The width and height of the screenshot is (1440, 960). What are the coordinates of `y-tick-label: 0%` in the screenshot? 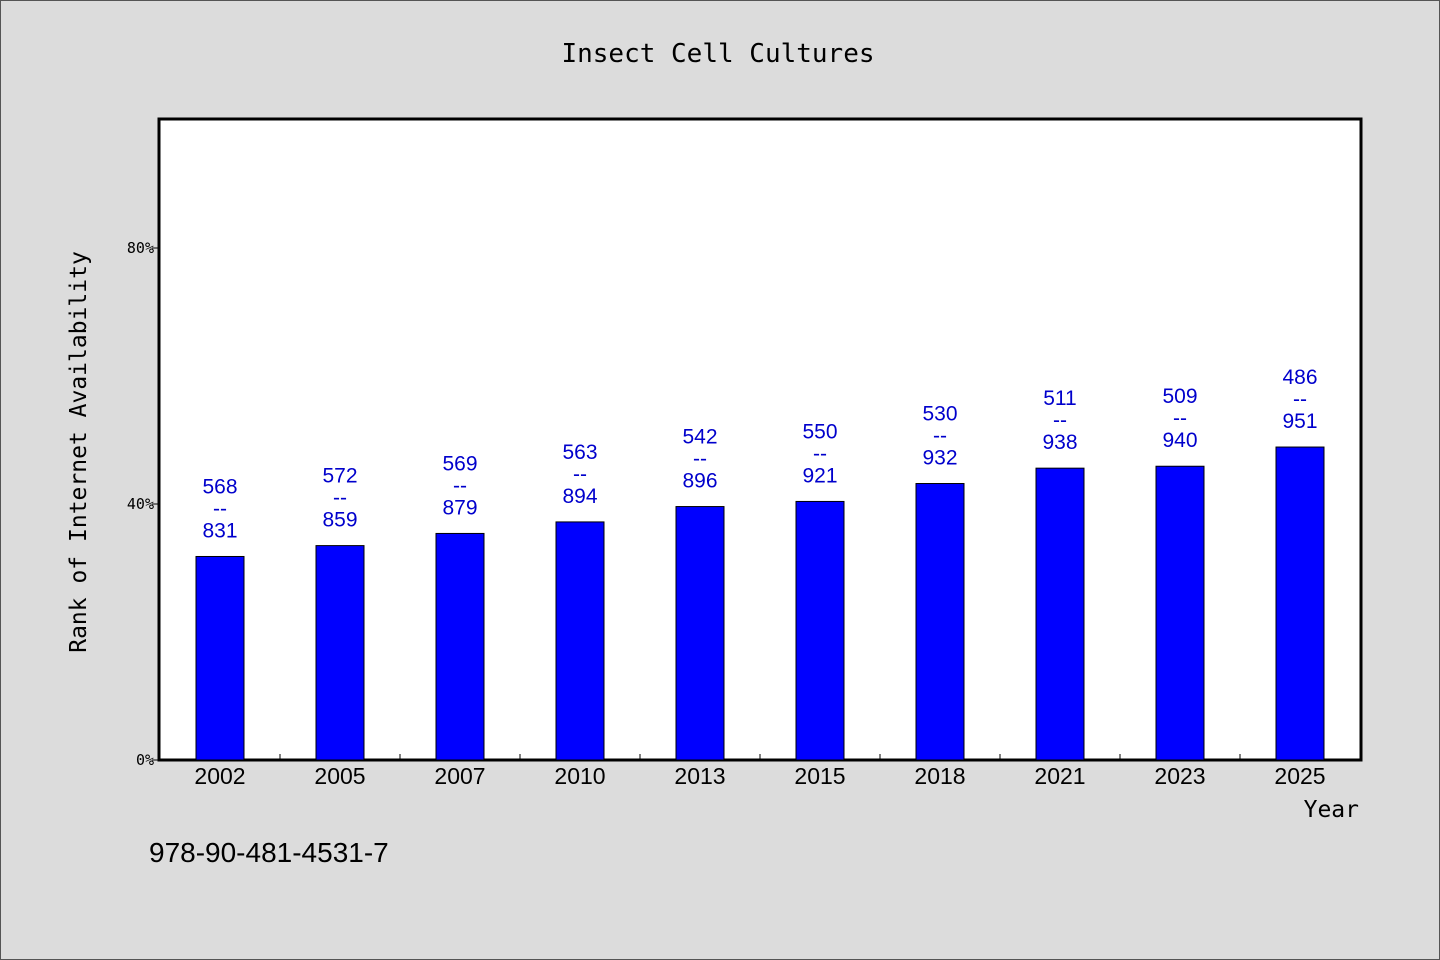 It's located at (145, 760).